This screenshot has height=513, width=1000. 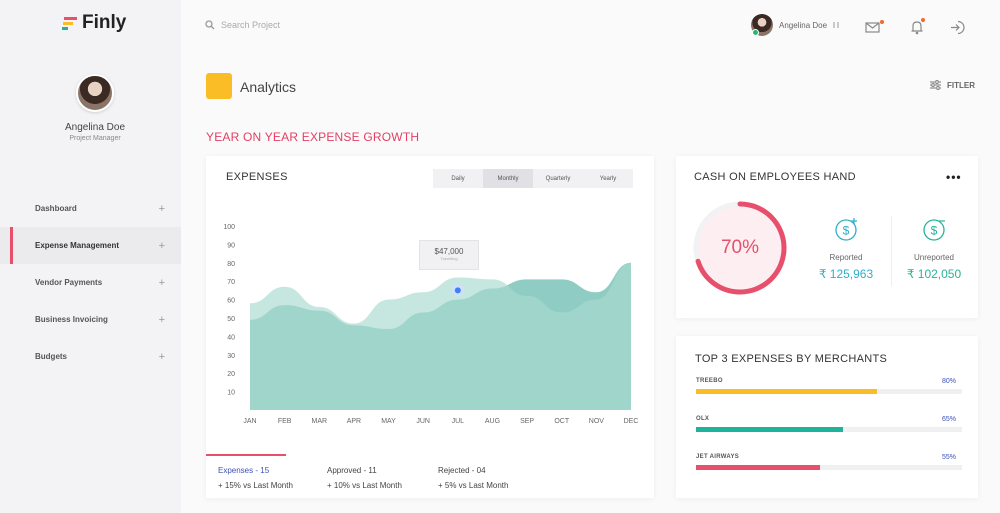 What do you see at coordinates (846, 274) in the screenshot?
I see `reported-value: ₹ 125,963` at bounding box center [846, 274].